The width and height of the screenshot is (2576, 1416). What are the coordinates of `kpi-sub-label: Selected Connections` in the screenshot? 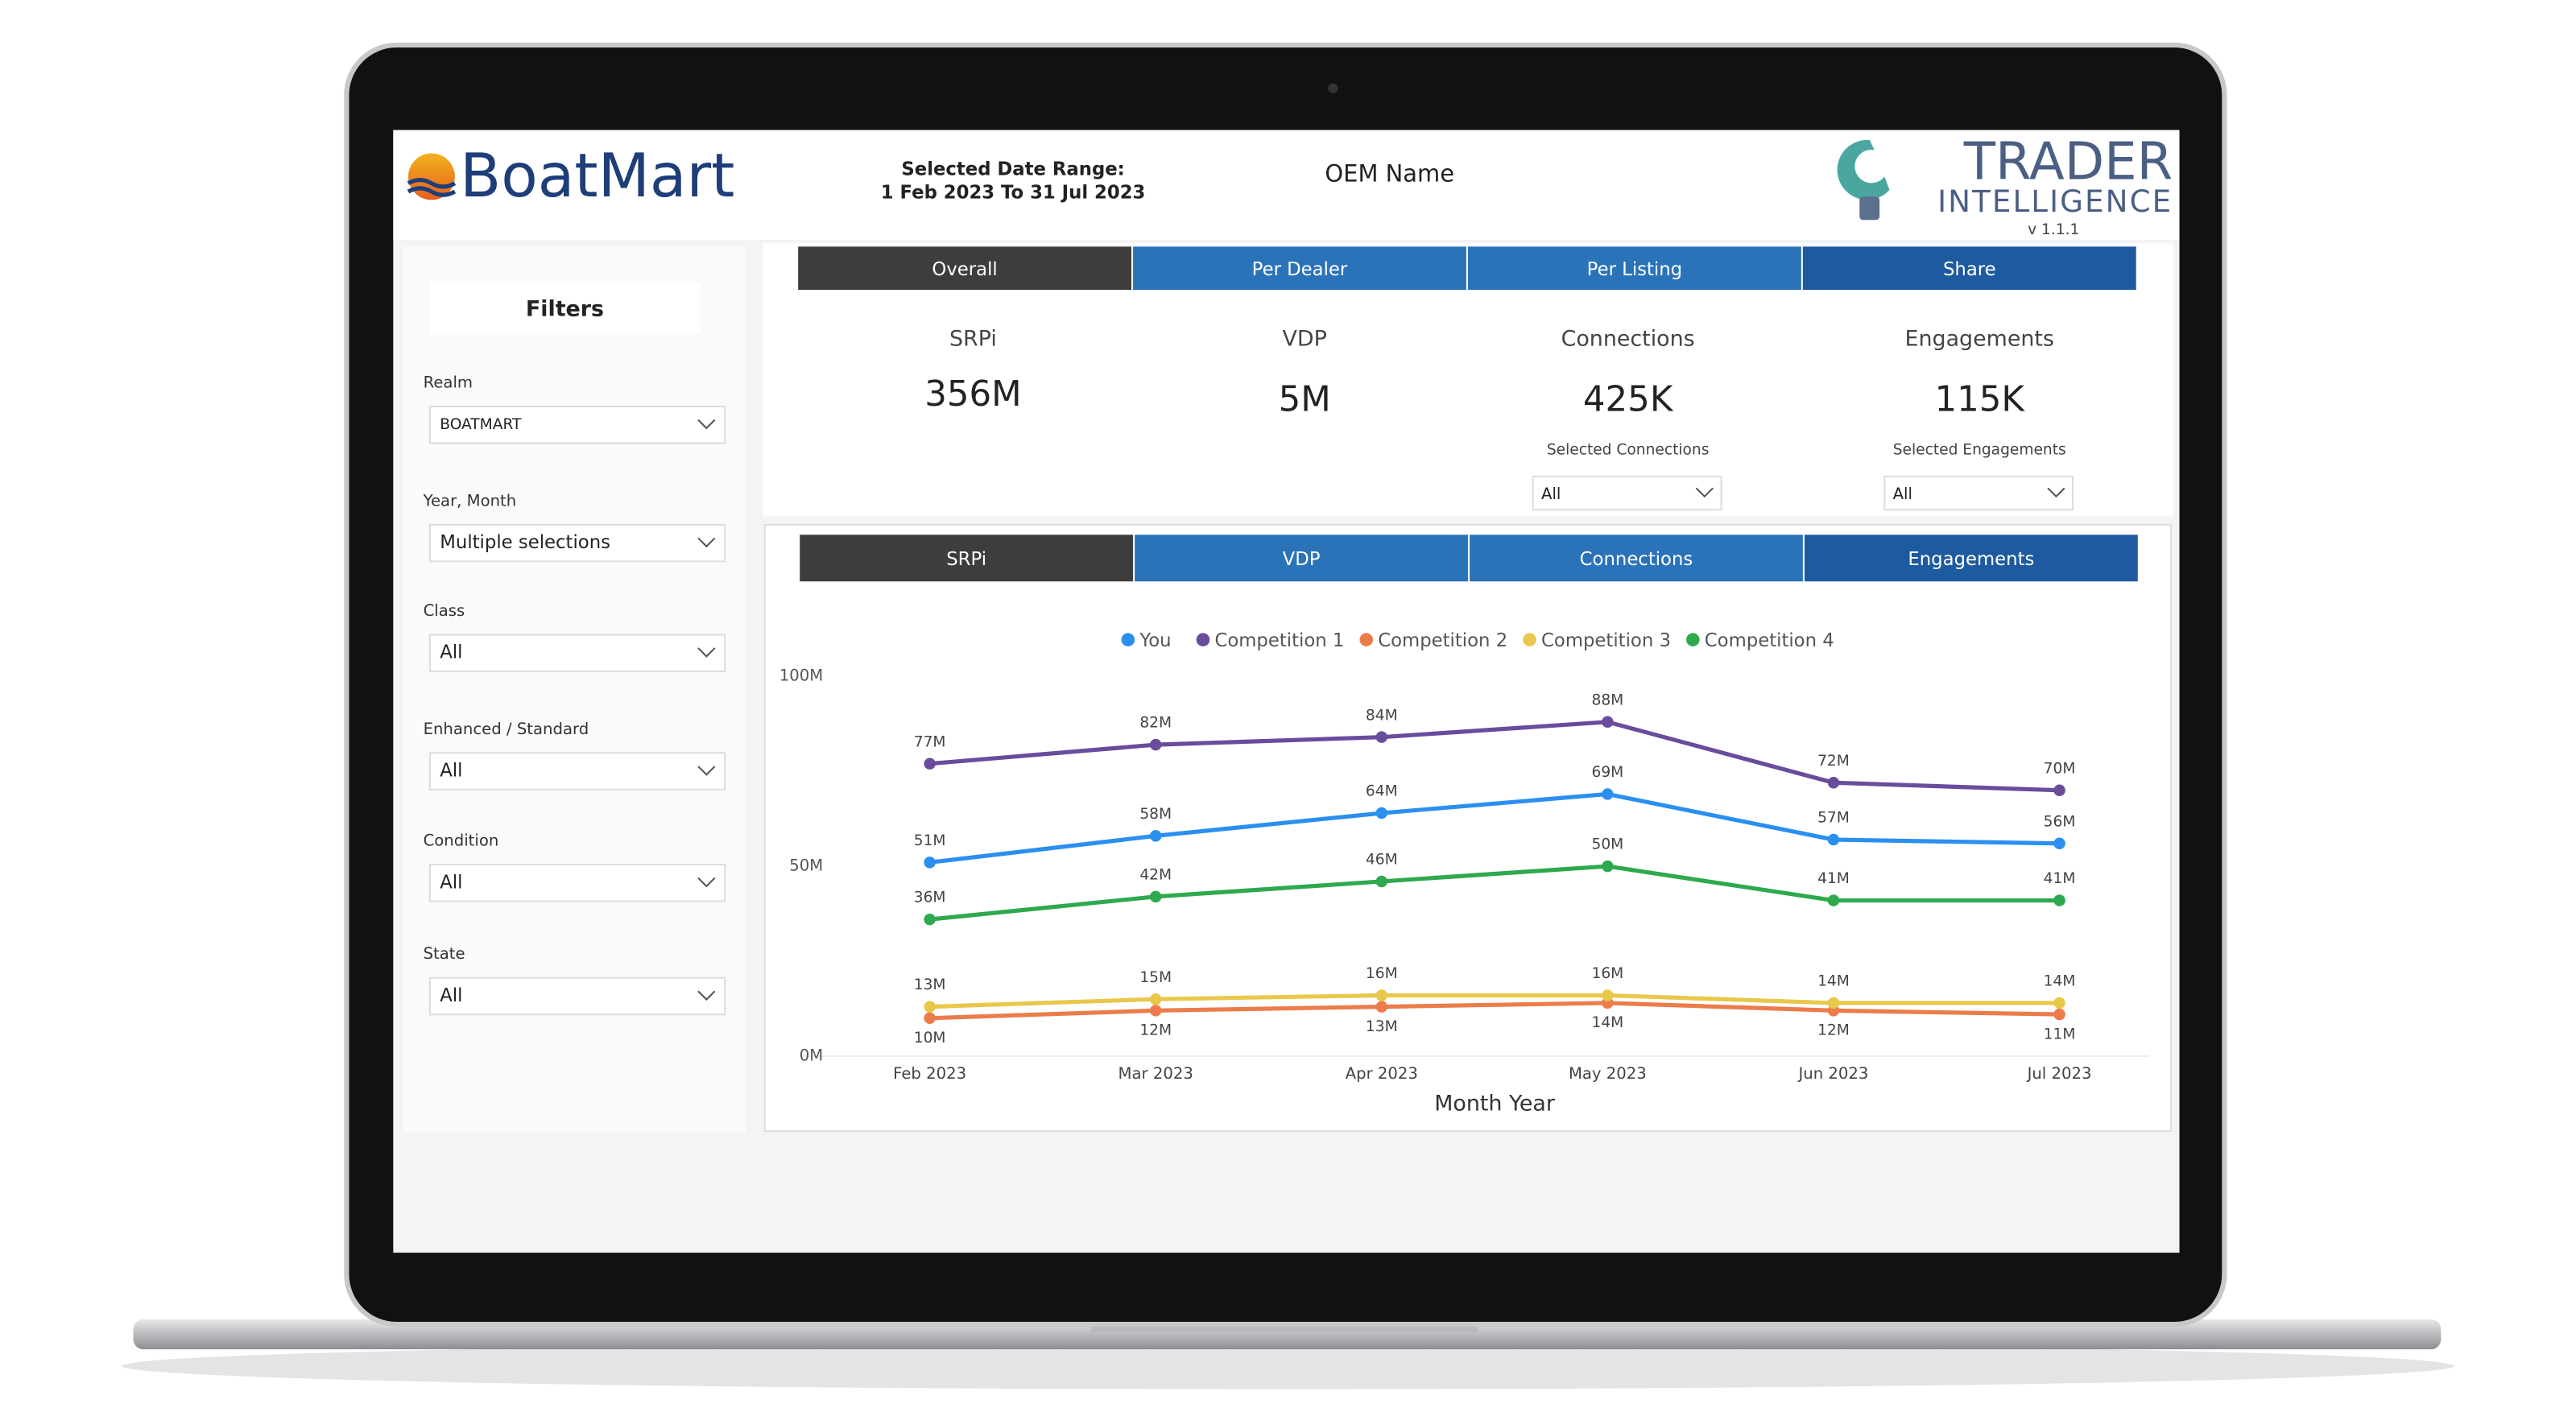 It's located at (1629, 449).